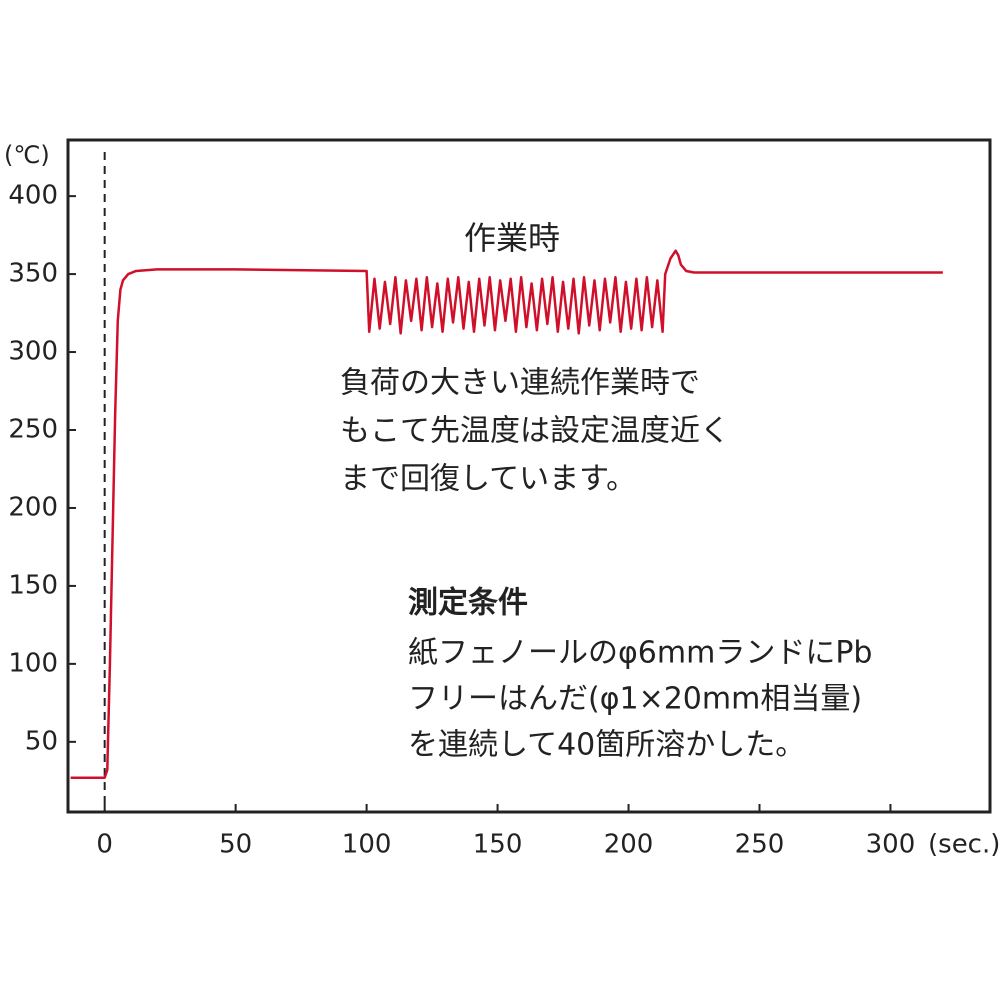 The height and width of the screenshot is (1004, 1000). I want to click on conditions-line: フリーはんだ(φ1×20mm相当量), so click(635, 699).